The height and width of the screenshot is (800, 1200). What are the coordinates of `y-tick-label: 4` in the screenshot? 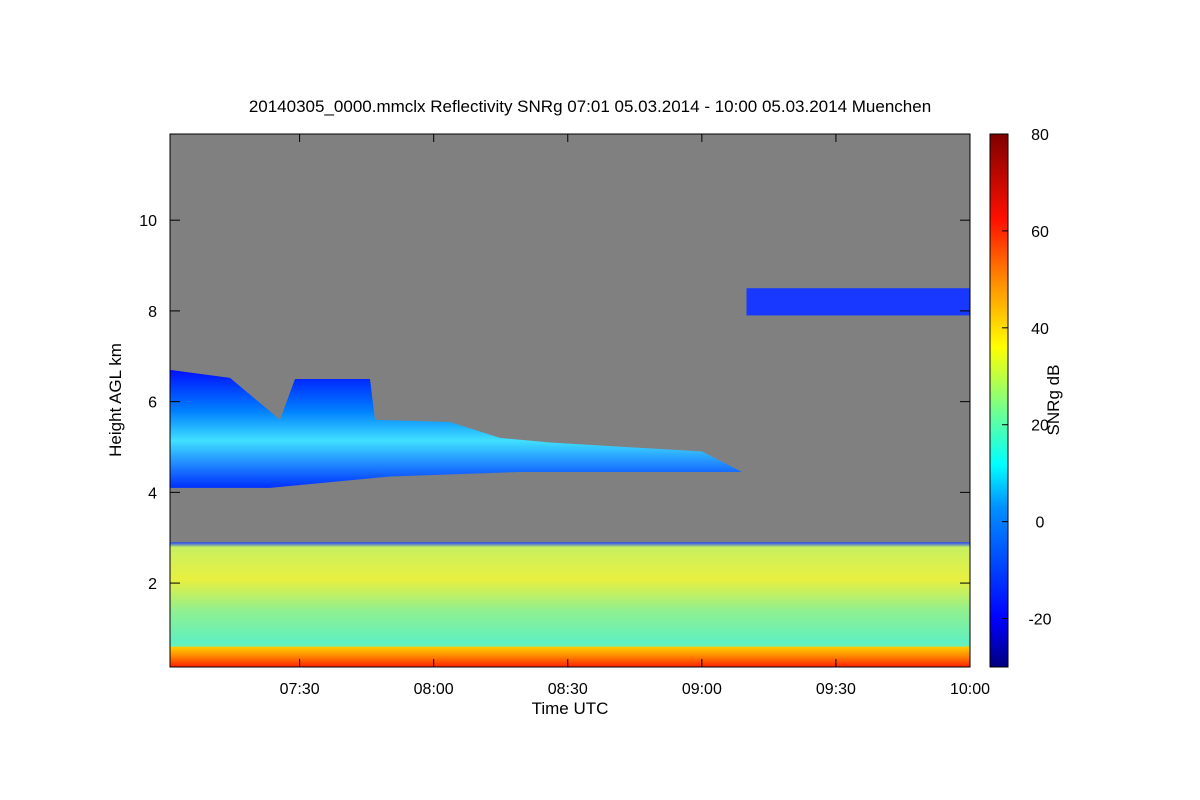 It's located at (152, 493).